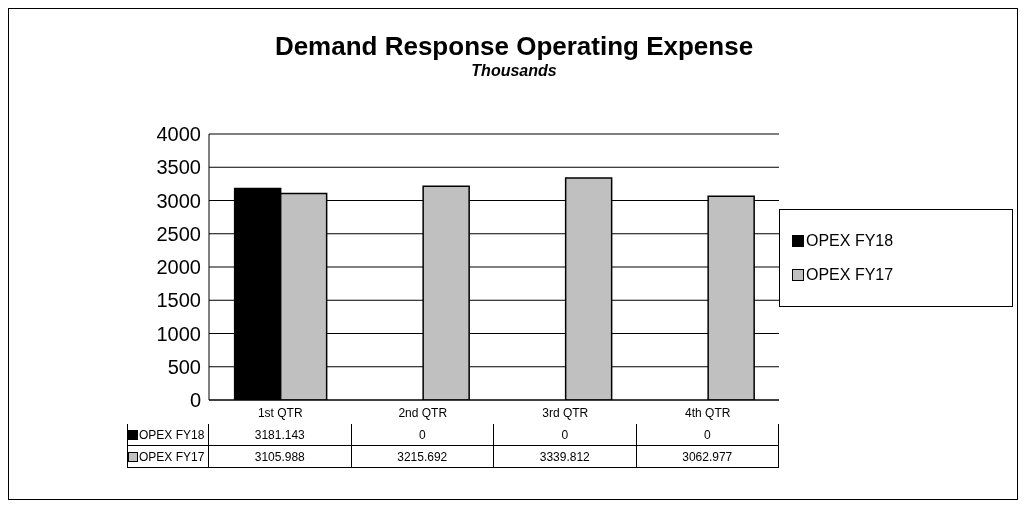 This screenshot has height=513, width=1027. I want to click on y-tick-label: 3000, so click(178, 200).